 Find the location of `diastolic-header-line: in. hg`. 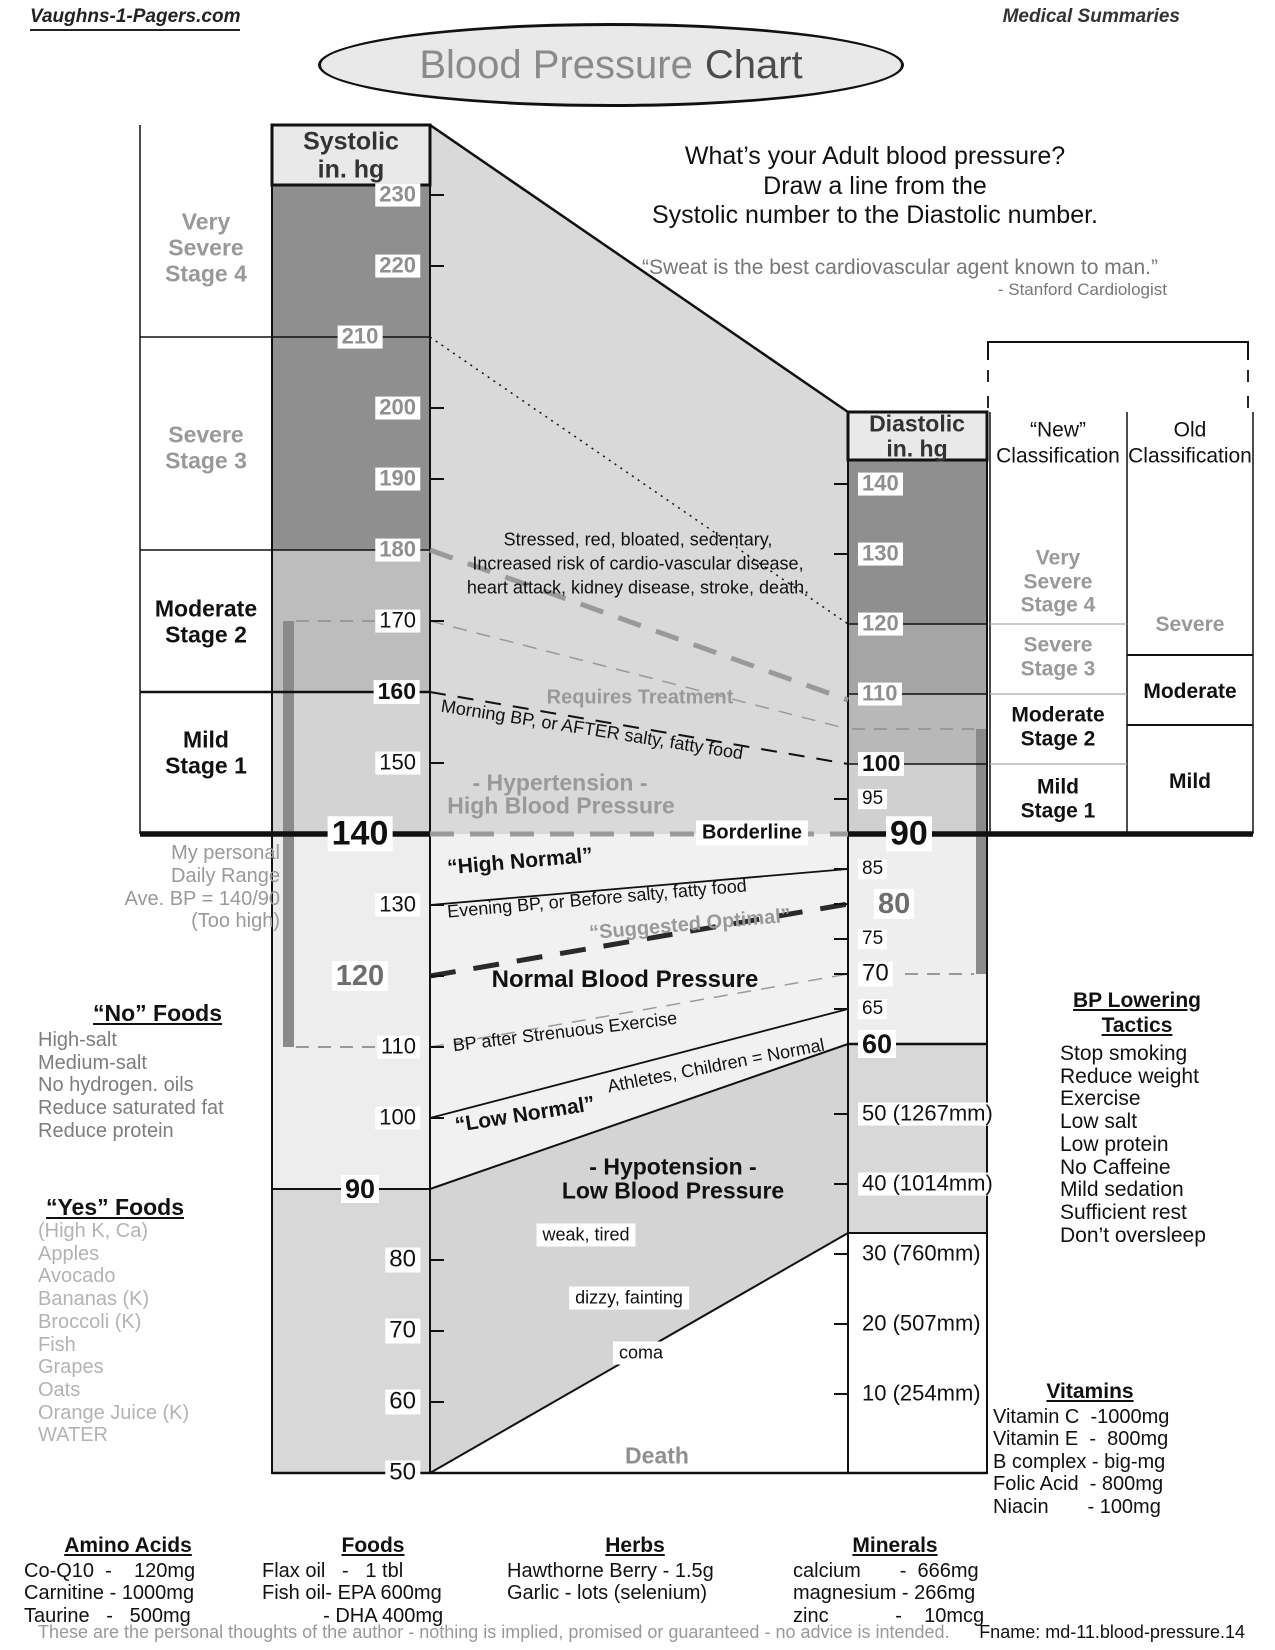

diastolic-header-line: in. hg is located at coordinates (917, 449).